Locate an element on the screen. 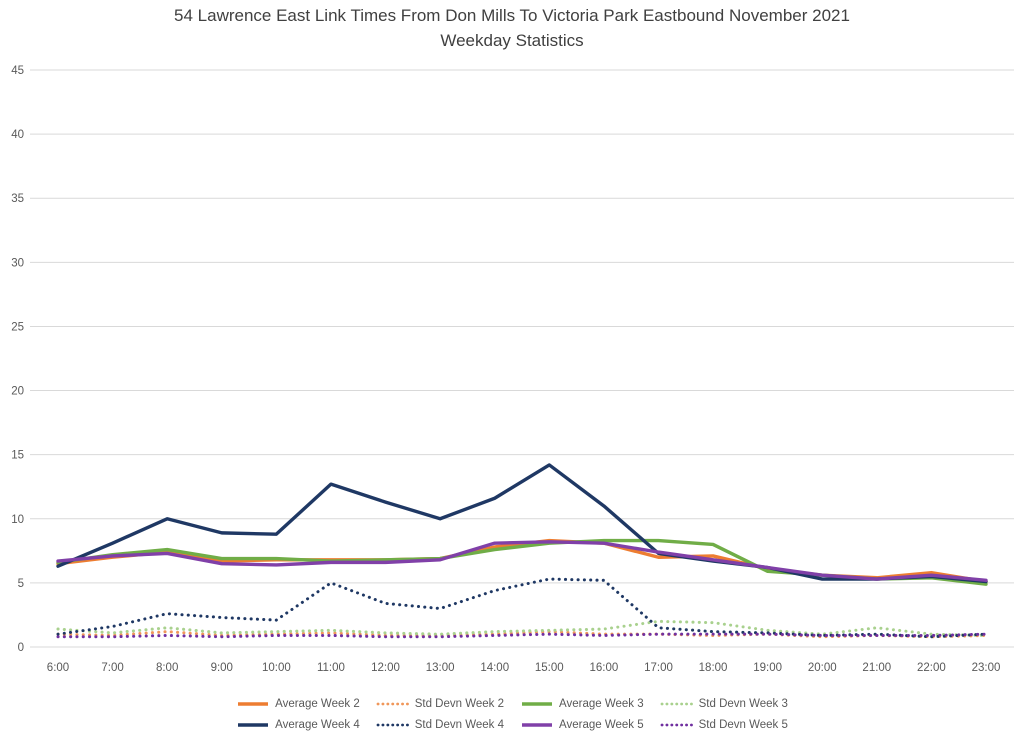  legend-label: Average Week 4 is located at coordinates (317, 725).